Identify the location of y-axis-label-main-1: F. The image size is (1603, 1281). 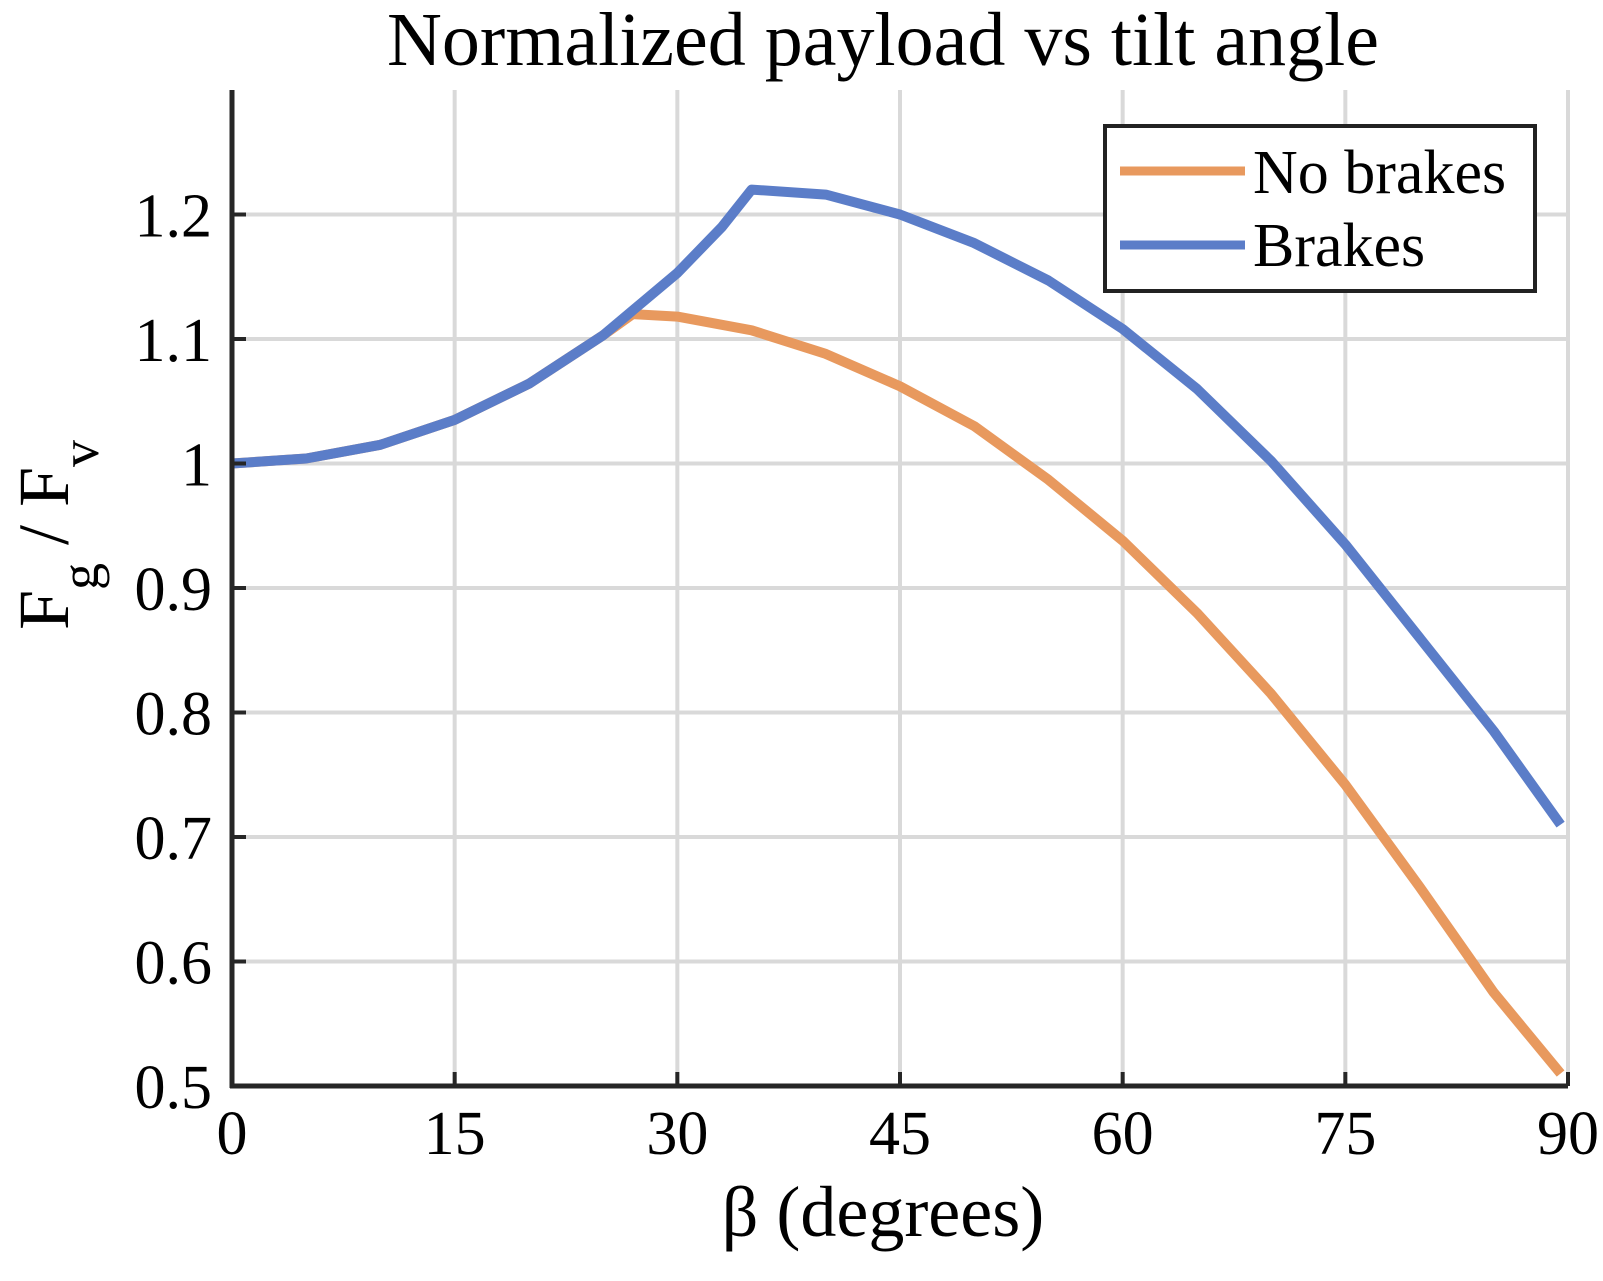
(44, 610).